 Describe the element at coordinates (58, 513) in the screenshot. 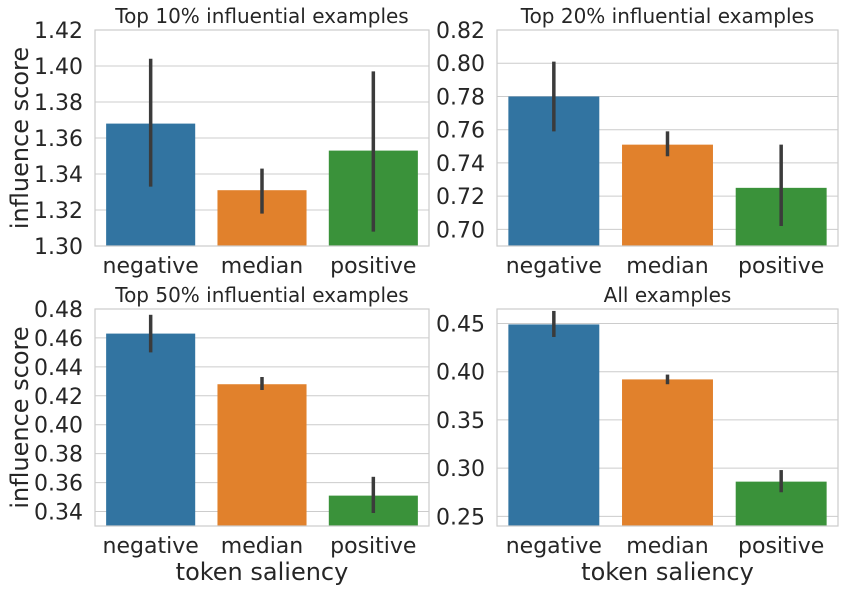

I see `y-tick-label: 0.34` at that location.